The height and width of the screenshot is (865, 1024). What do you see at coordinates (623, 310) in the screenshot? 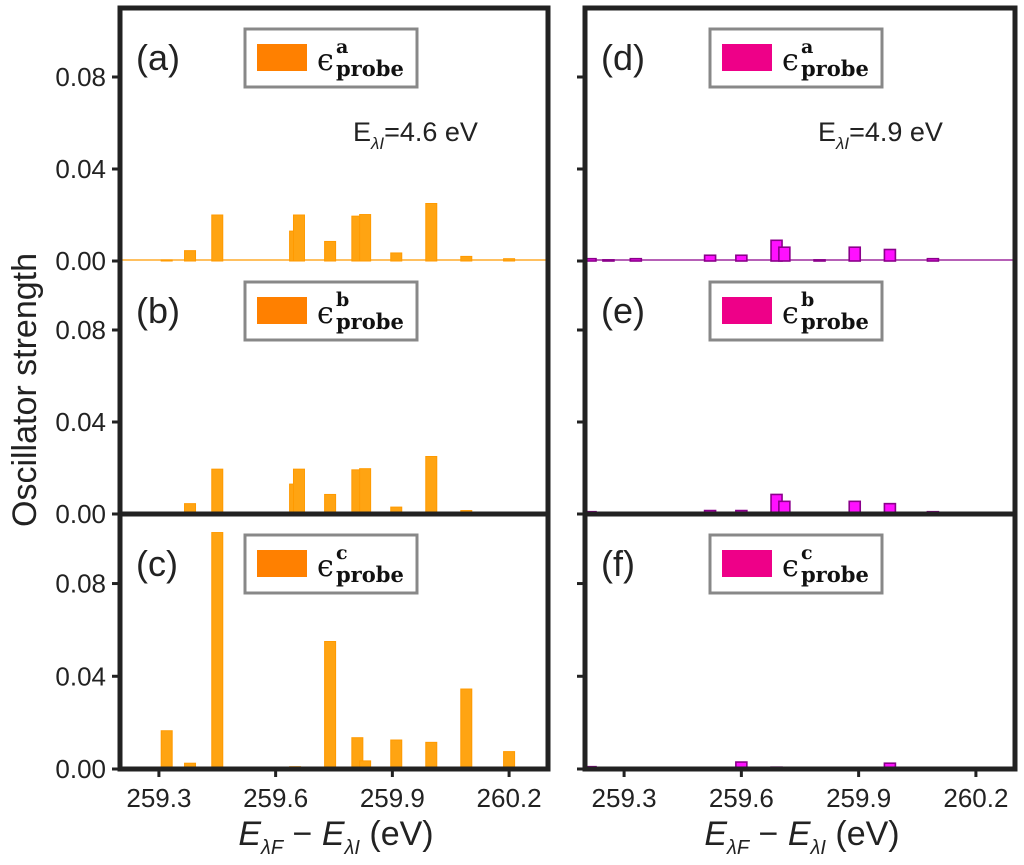
I see `panel-label: (e)` at bounding box center [623, 310].